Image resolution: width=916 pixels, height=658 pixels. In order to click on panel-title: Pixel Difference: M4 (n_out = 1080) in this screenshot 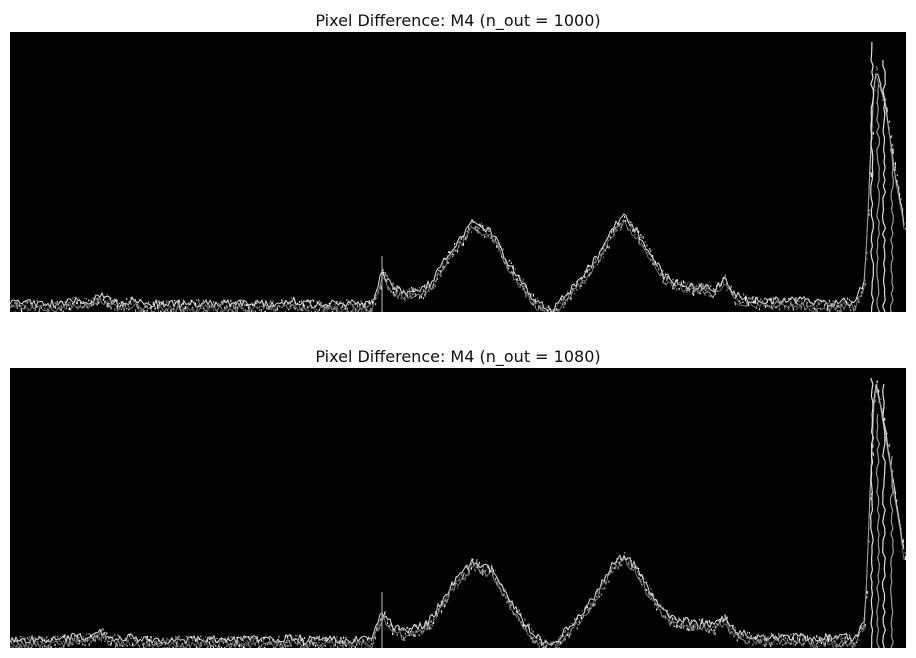, I will do `click(458, 356)`.